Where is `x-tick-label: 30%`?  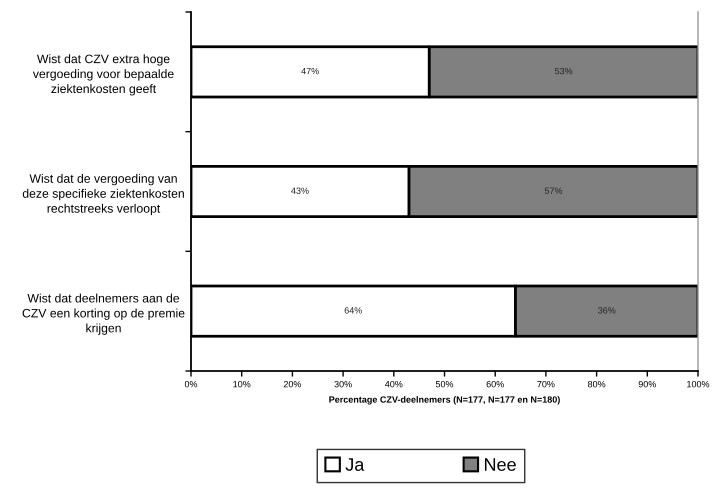
x-tick-label: 30% is located at coordinates (343, 384).